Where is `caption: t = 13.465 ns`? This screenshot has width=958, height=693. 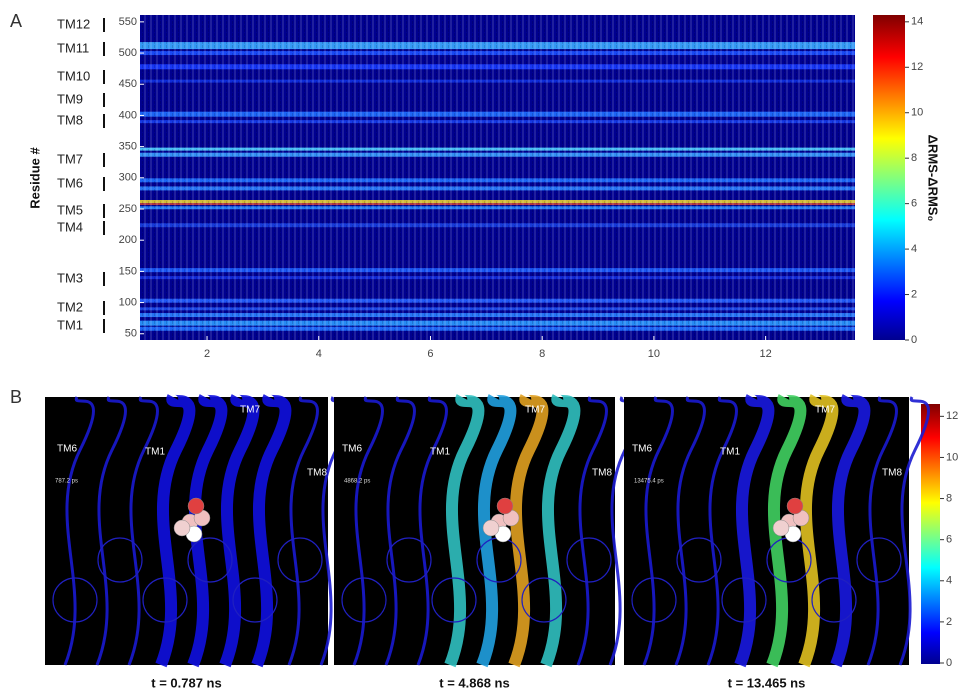
caption: t = 13.465 ns is located at coordinates (767, 682).